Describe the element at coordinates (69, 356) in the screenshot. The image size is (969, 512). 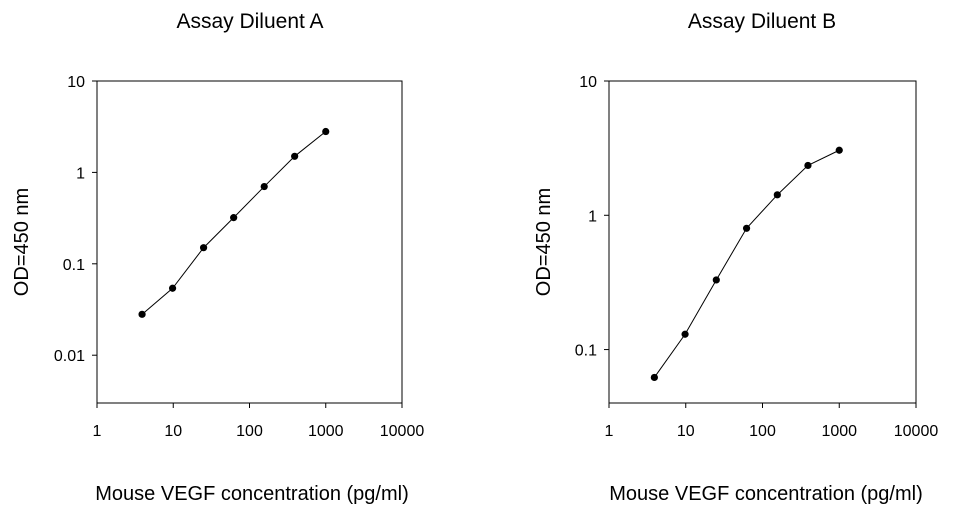
I see `y-tick-label: 0.01` at that location.